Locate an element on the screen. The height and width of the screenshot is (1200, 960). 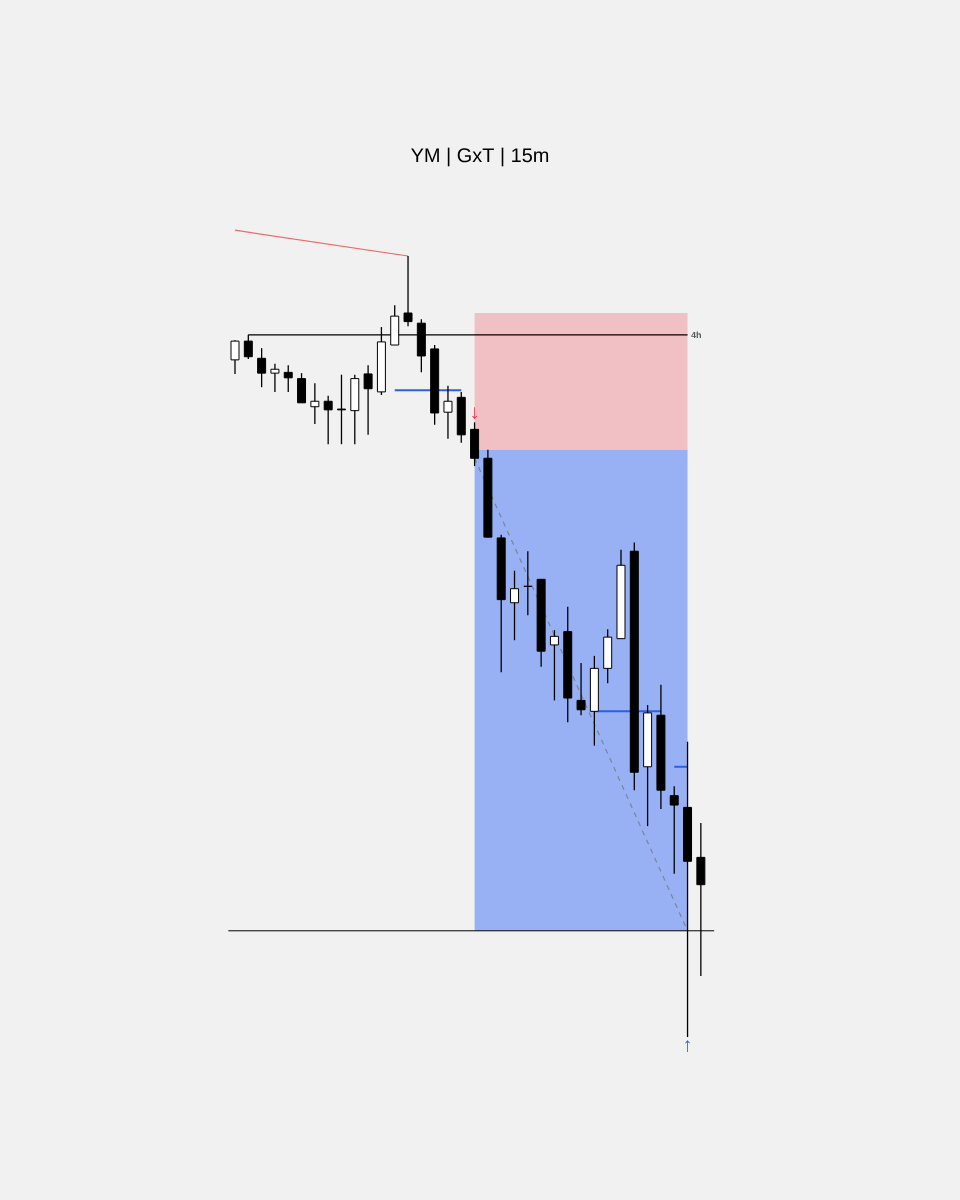
chart-subtitle: YM | GxT | 15m is located at coordinates (480, 157).